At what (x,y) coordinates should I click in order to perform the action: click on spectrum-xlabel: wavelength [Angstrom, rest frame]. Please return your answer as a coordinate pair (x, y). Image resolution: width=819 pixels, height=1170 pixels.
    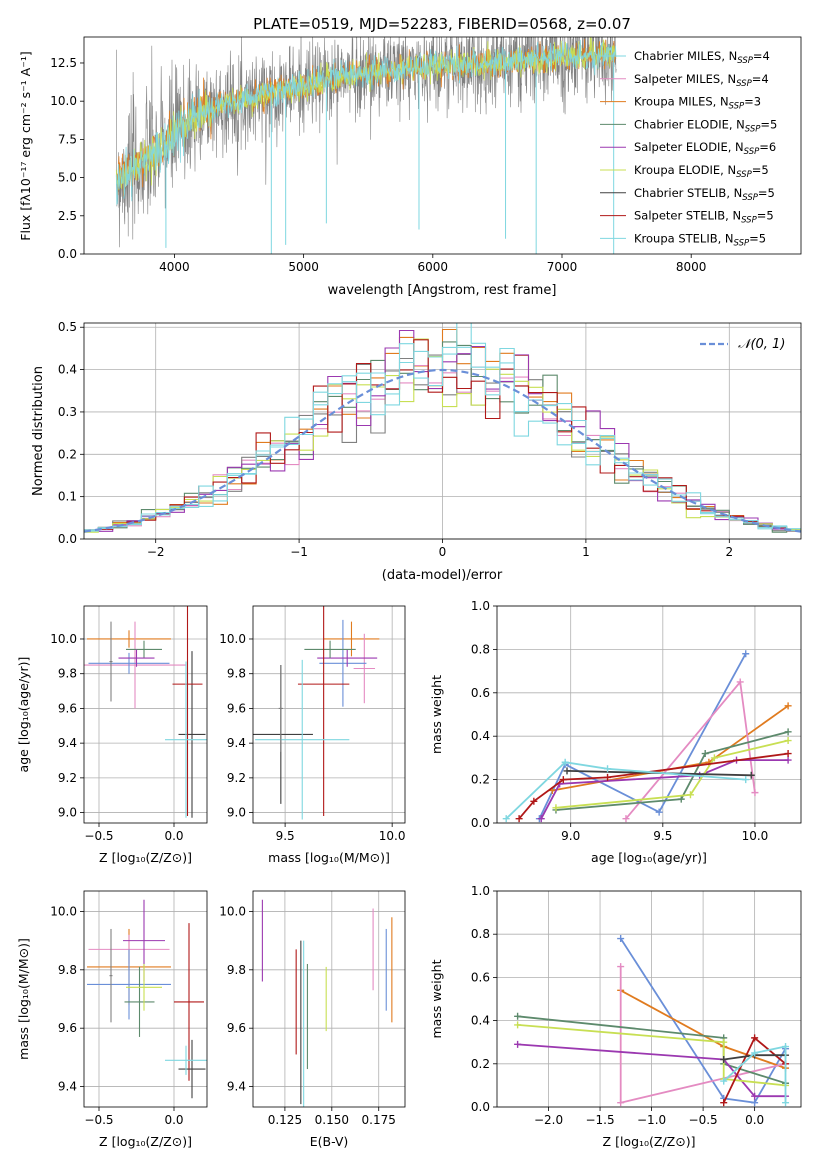
    Looking at the image, I should click on (442, 290).